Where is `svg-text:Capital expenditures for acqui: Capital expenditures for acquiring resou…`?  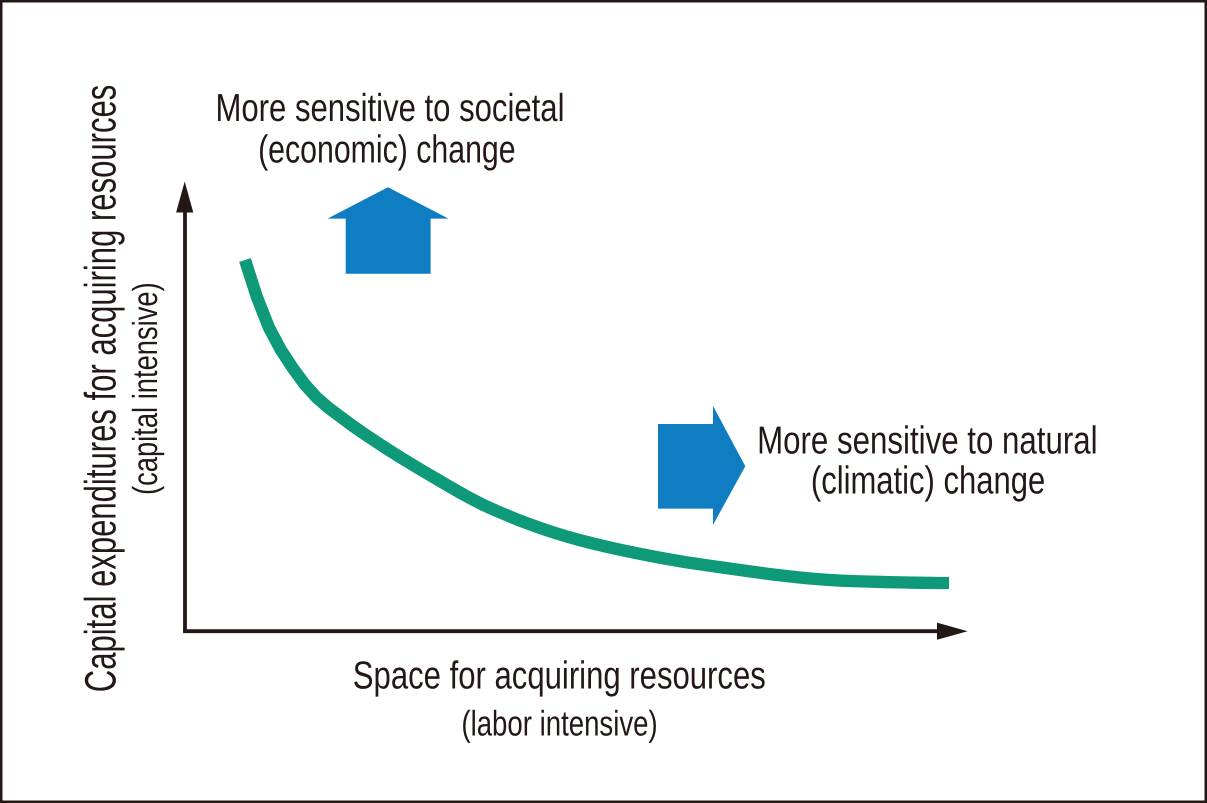
svg-text:Capital expenditures for acqui: Capital expenditures for acquiring resou… is located at coordinates (100, 389).